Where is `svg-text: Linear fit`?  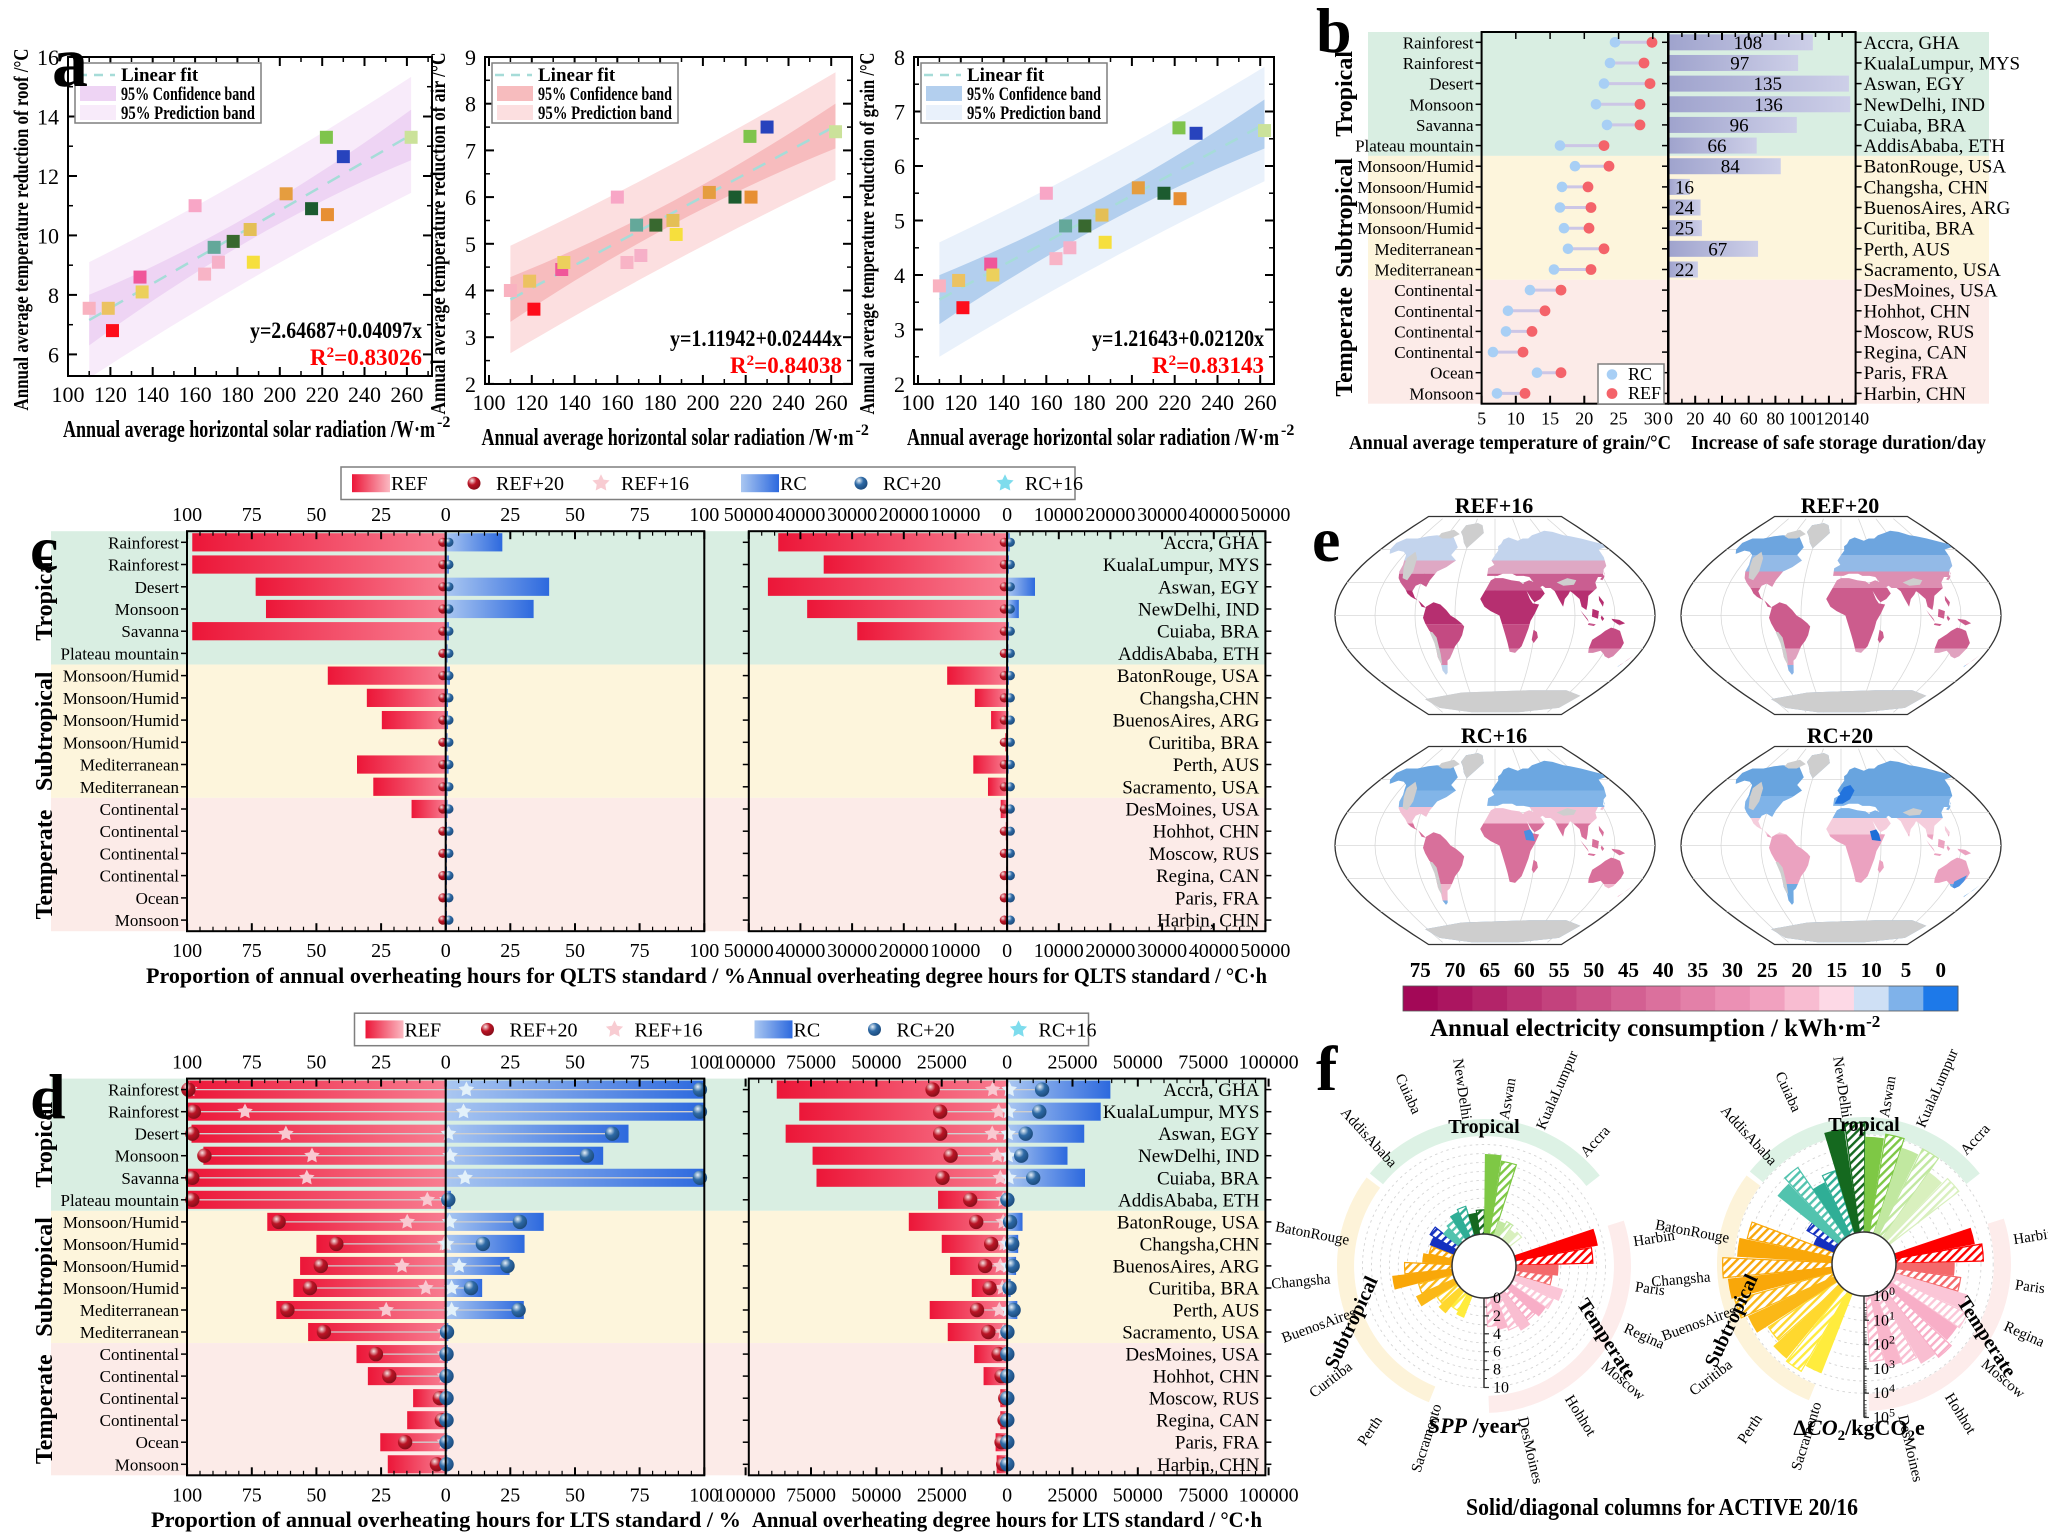
svg-text: Linear fit is located at coordinates (577, 75).